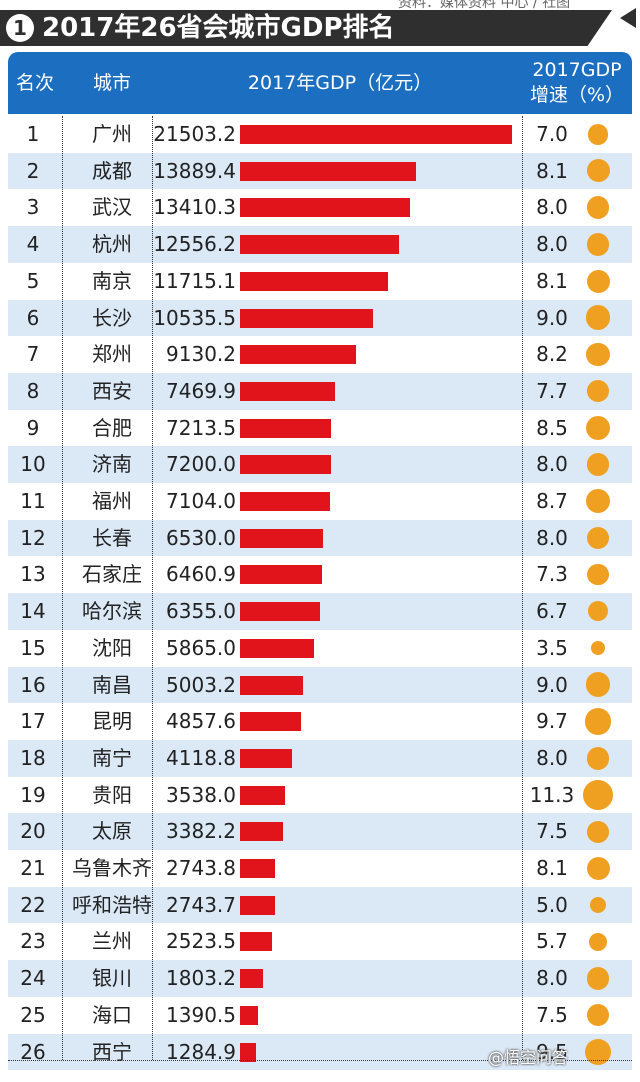 The height and width of the screenshot is (1082, 640). Describe the element at coordinates (552, 831) in the screenshot. I see `growth-rate-label: 7.5` at that location.